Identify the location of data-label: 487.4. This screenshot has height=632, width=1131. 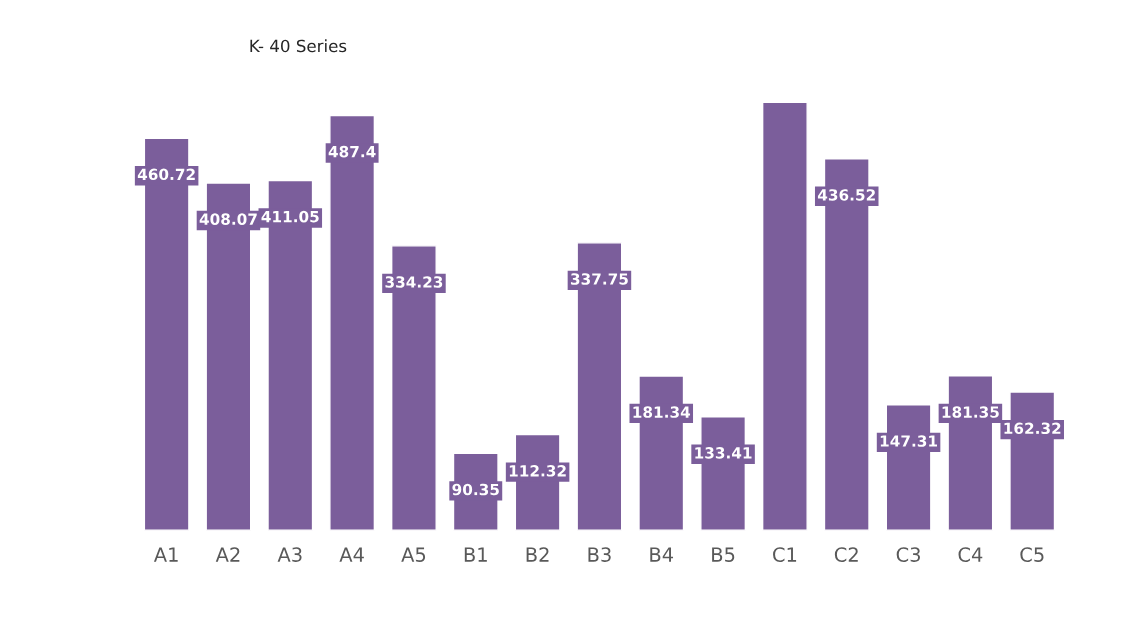
(352, 151).